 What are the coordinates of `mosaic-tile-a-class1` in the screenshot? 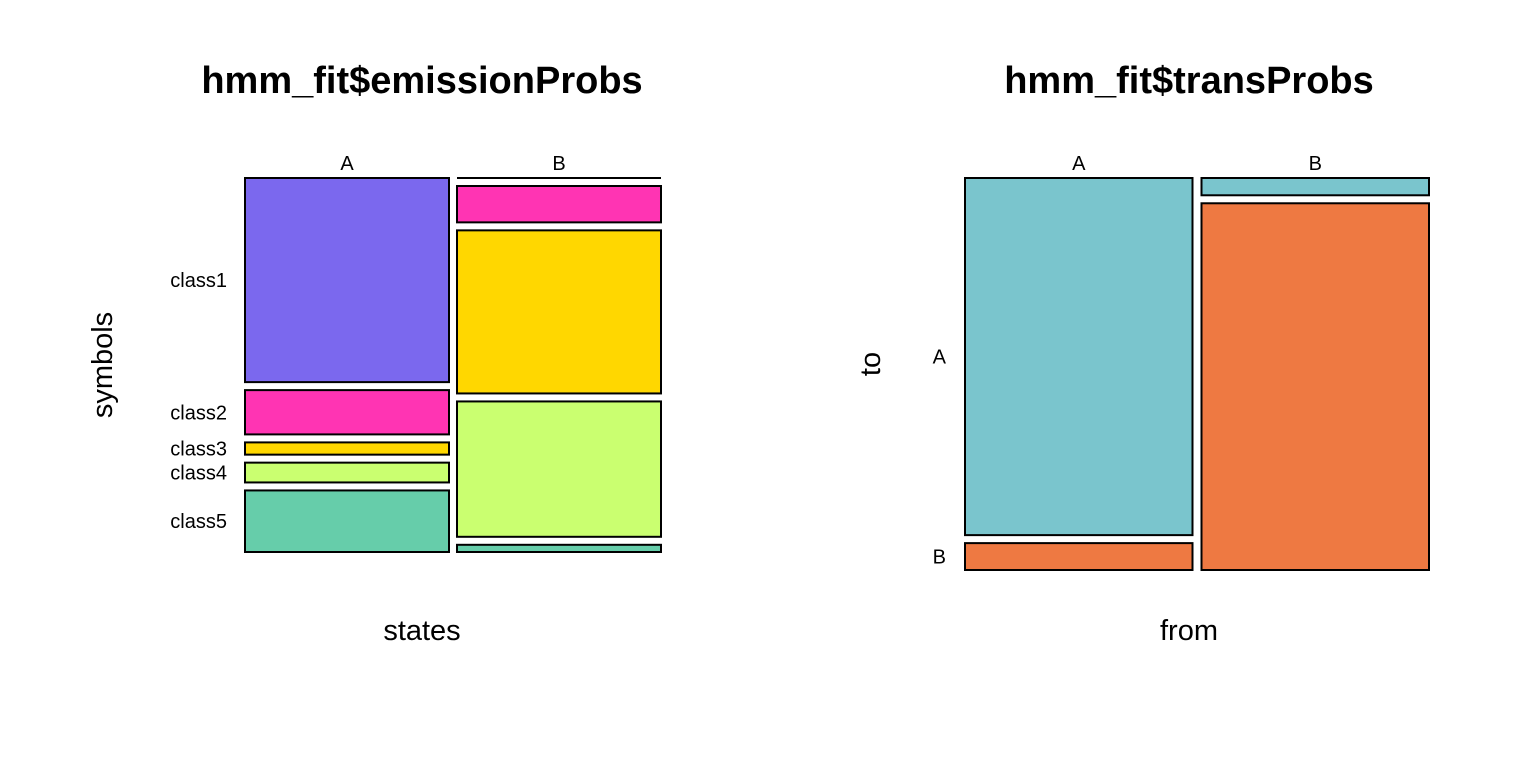 It's located at (347, 280).